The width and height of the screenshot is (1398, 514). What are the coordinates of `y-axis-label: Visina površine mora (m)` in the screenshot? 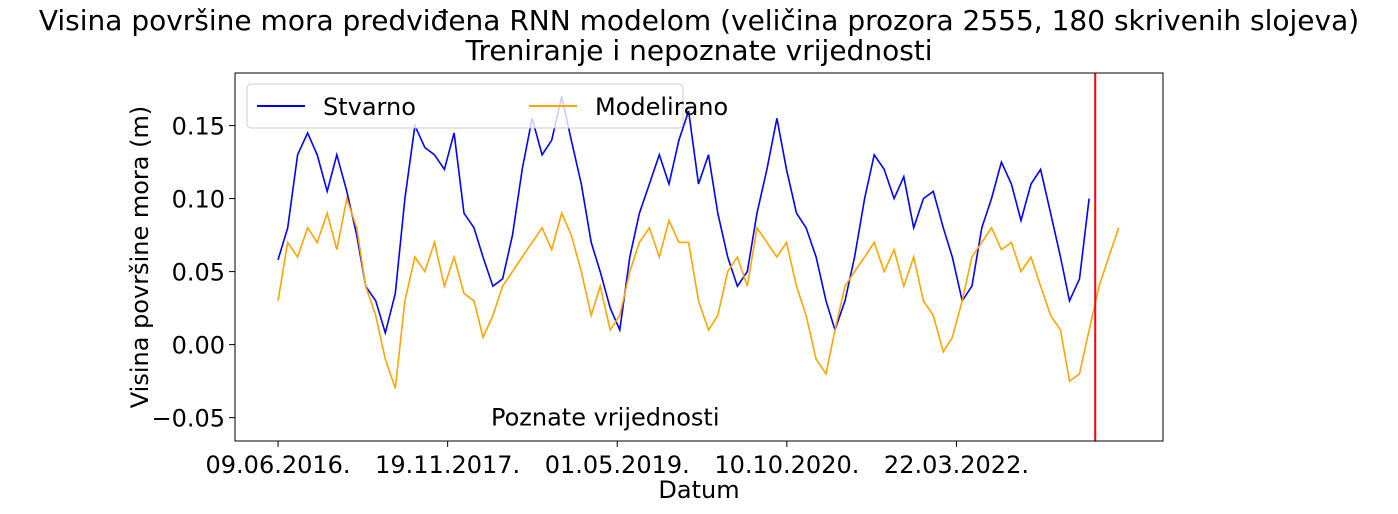 It's located at (140, 257).